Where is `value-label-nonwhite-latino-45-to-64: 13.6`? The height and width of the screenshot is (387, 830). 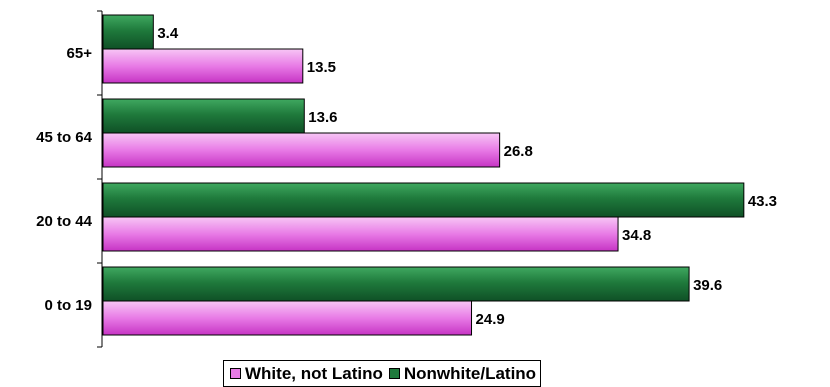 value-label-nonwhite-latino-45-to-64: 13.6 is located at coordinates (322, 117).